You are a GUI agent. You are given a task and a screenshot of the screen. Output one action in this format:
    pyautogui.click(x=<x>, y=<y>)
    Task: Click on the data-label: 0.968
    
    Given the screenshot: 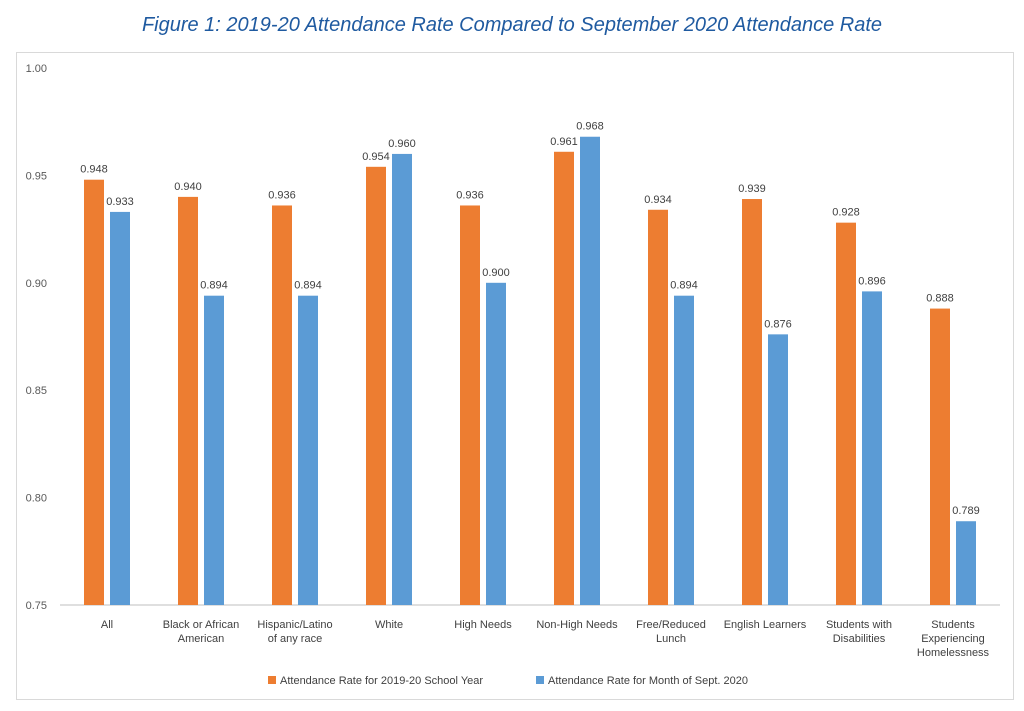 What is the action you would take?
    pyautogui.click(x=590, y=127)
    